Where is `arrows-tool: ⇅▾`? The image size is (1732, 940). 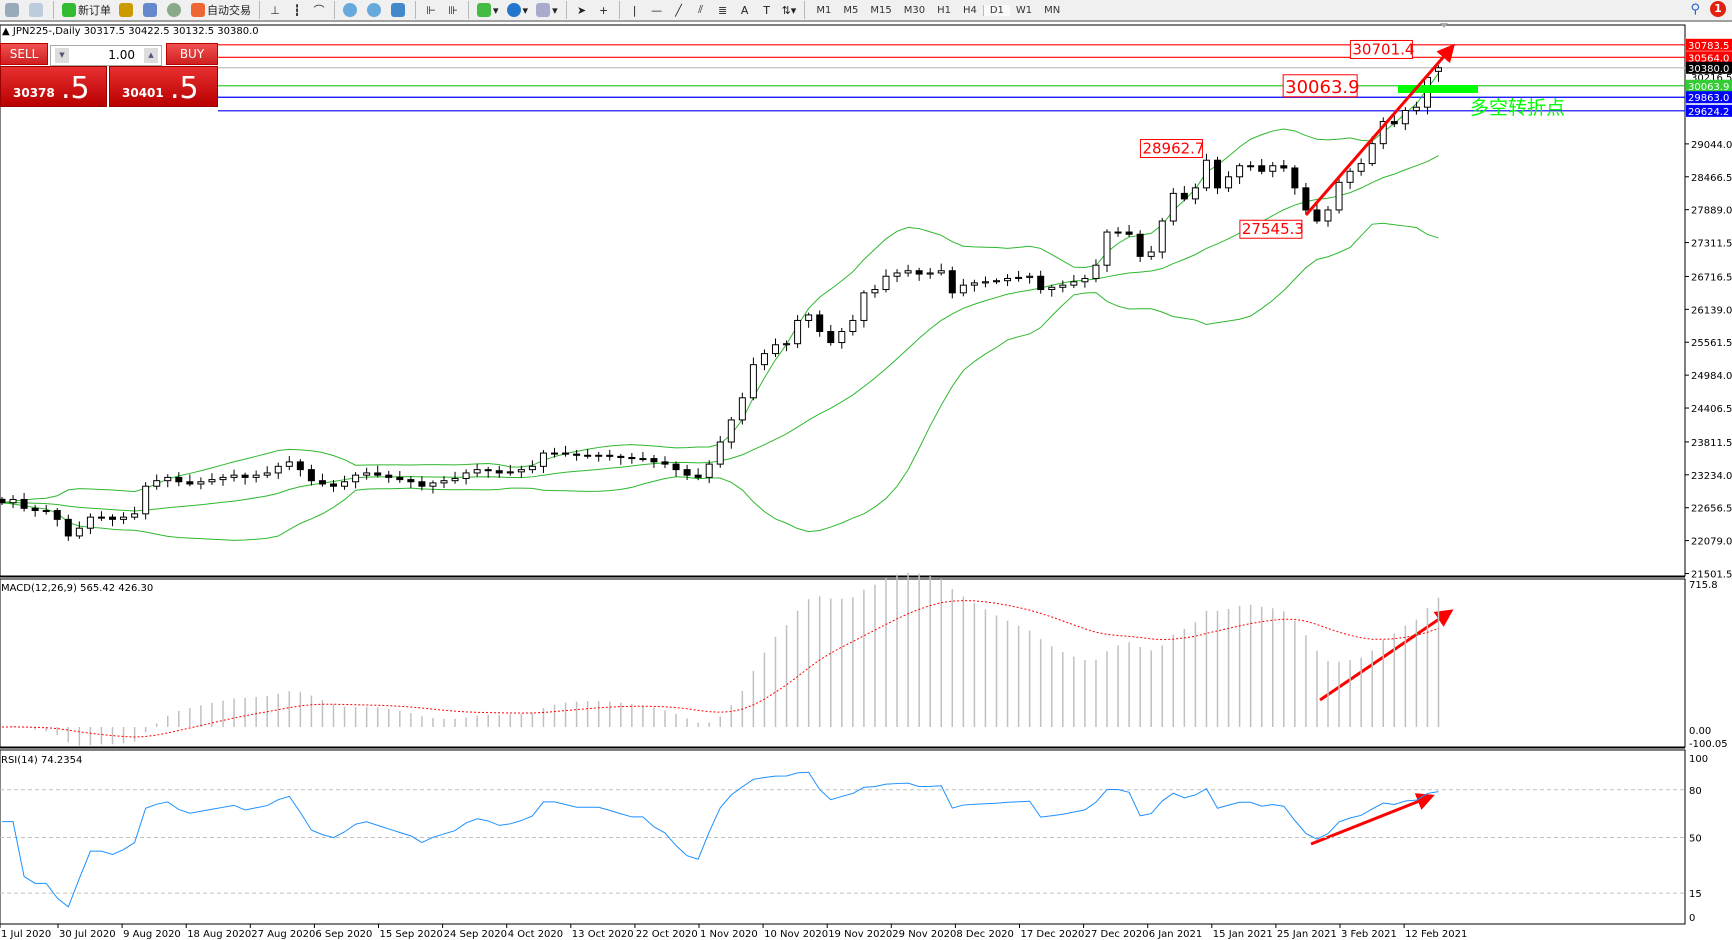 arrows-tool: ⇅▾ is located at coordinates (789, 10).